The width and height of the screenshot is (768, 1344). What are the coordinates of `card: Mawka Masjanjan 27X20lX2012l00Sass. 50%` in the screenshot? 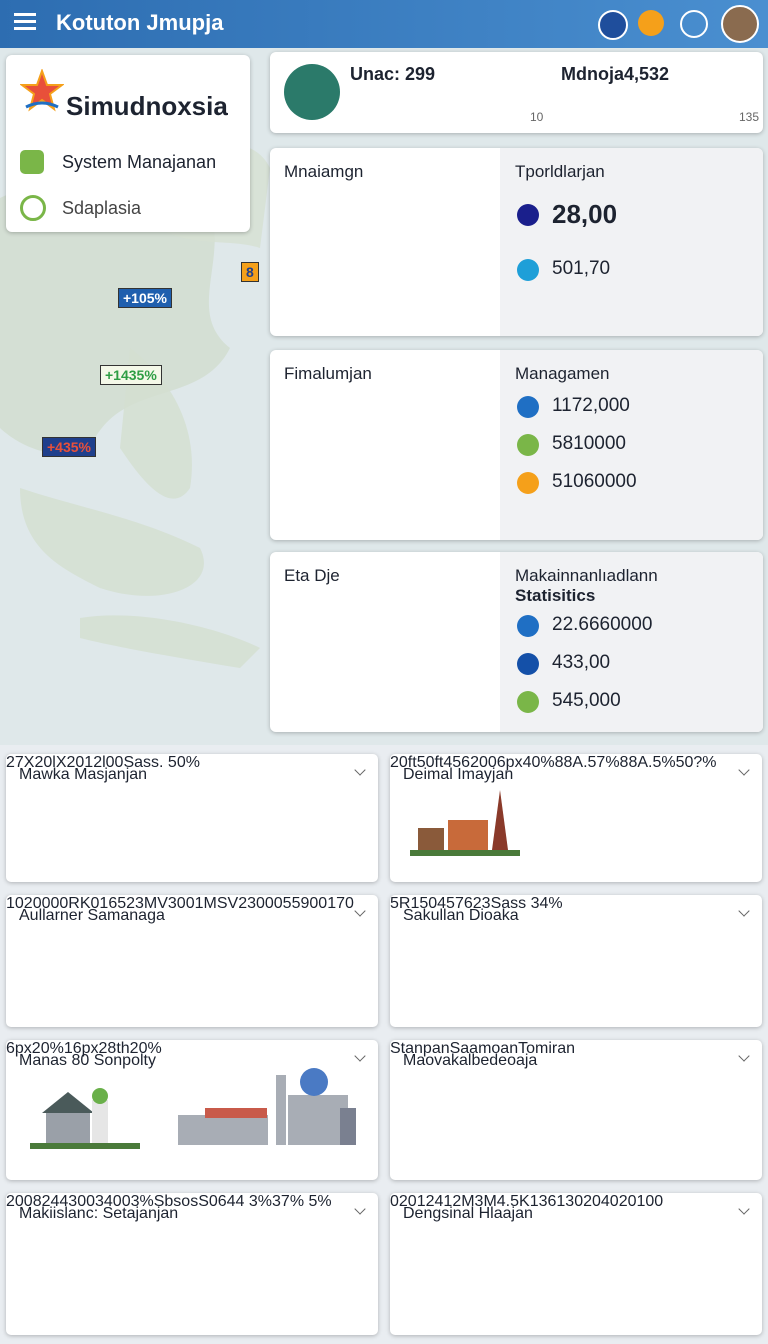 It's located at (192, 818).